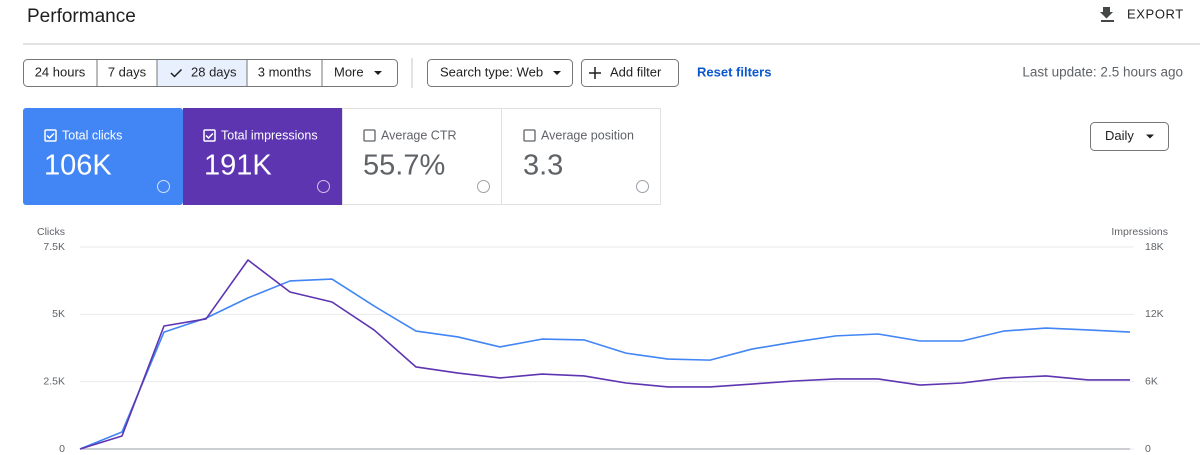  Describe the element at coordinates (238, 166) in the screenshot. I see `card-value: 191K` at that location.